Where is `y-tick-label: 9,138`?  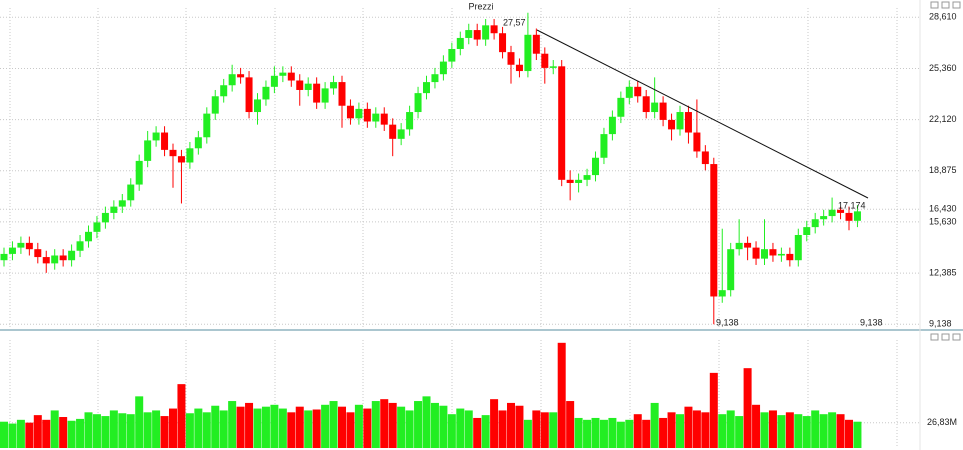 y-tick-label: 9,138 is located at coordinates (940, 324).